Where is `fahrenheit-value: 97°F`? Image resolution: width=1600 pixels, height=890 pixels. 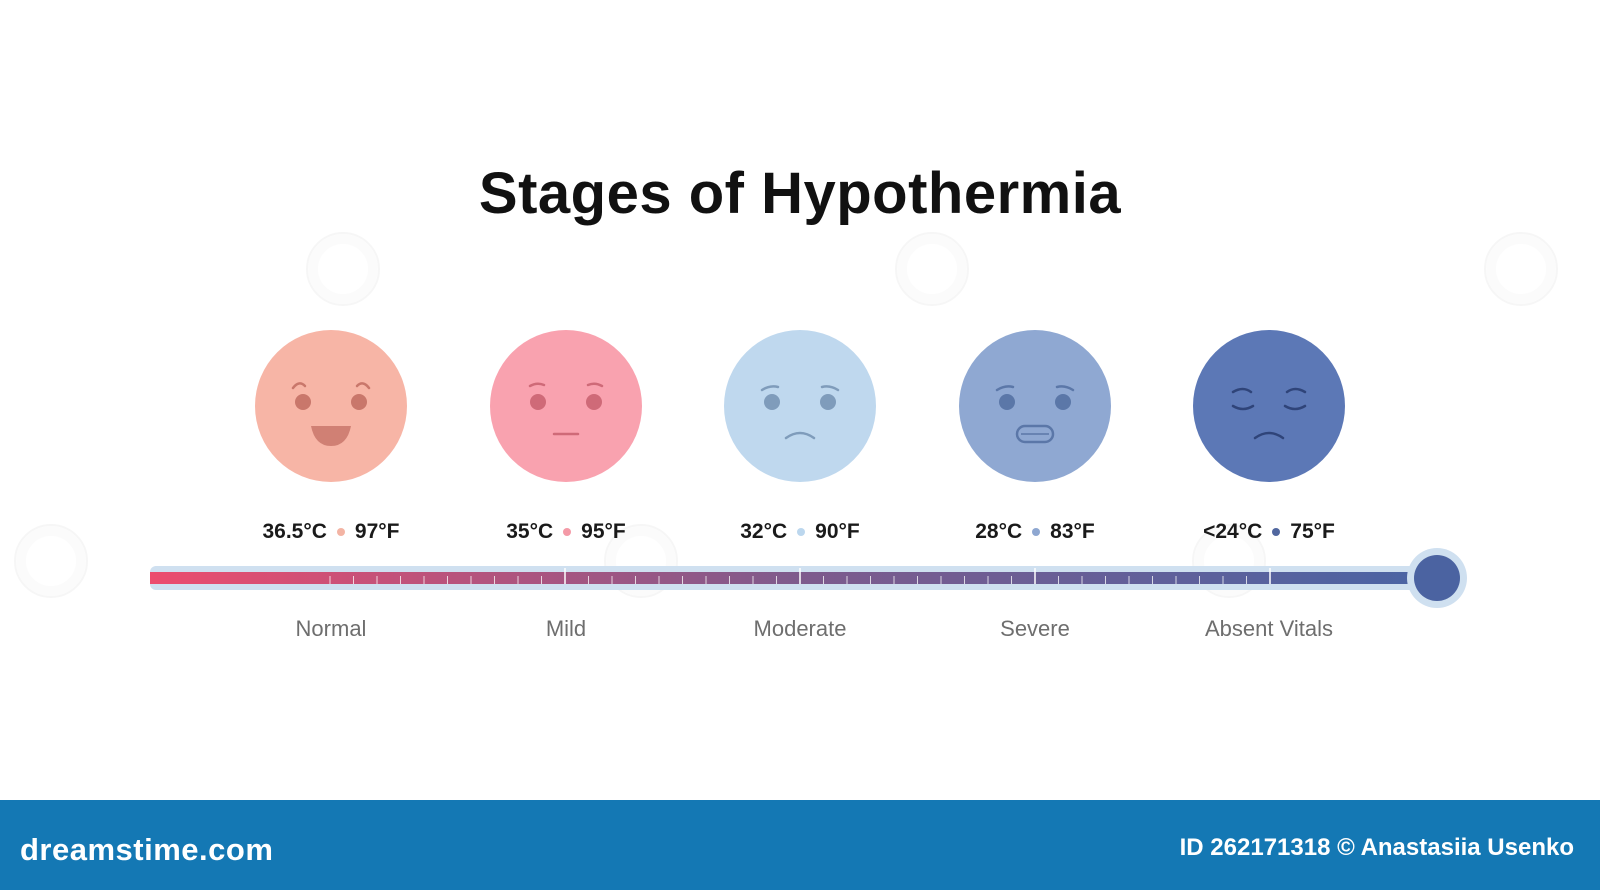
fahrenheit-value: 97°F is located at coordinates (377, 531).